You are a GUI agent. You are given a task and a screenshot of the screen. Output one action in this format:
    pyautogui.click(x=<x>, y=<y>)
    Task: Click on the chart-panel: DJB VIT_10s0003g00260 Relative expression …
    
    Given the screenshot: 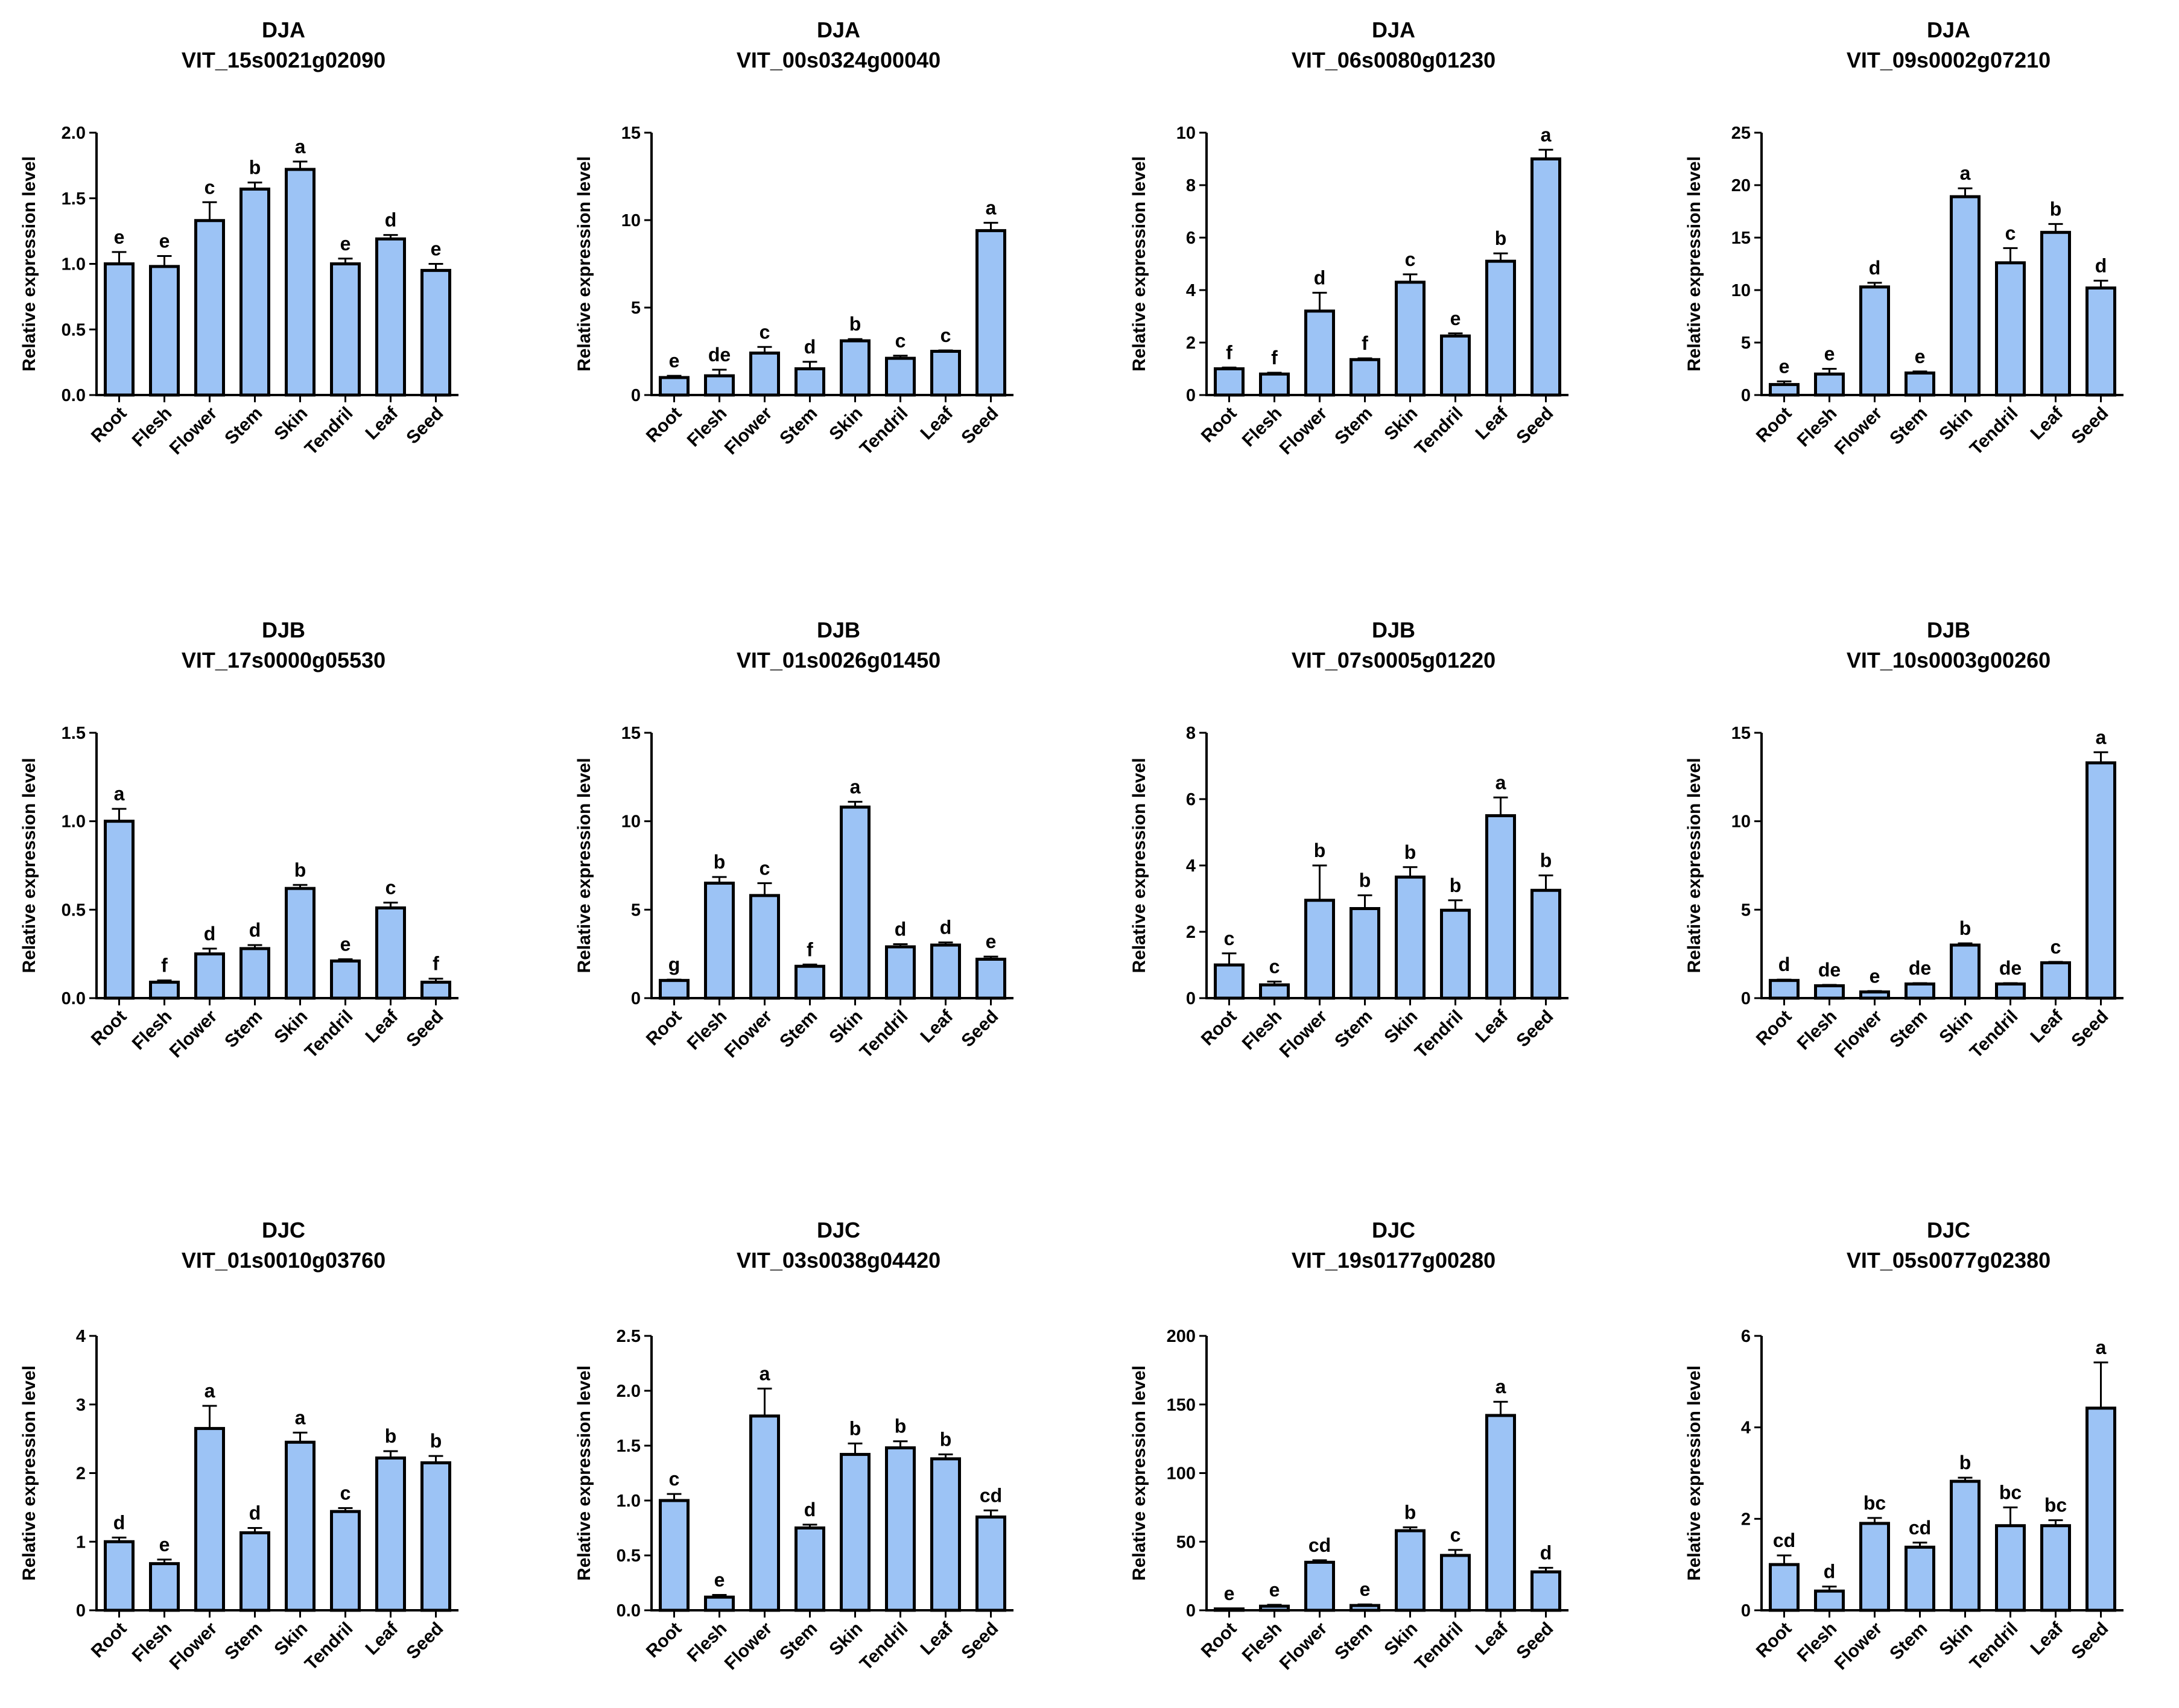 What is the action you would take?
    pyautogui.click(x=1903, y=840)
    